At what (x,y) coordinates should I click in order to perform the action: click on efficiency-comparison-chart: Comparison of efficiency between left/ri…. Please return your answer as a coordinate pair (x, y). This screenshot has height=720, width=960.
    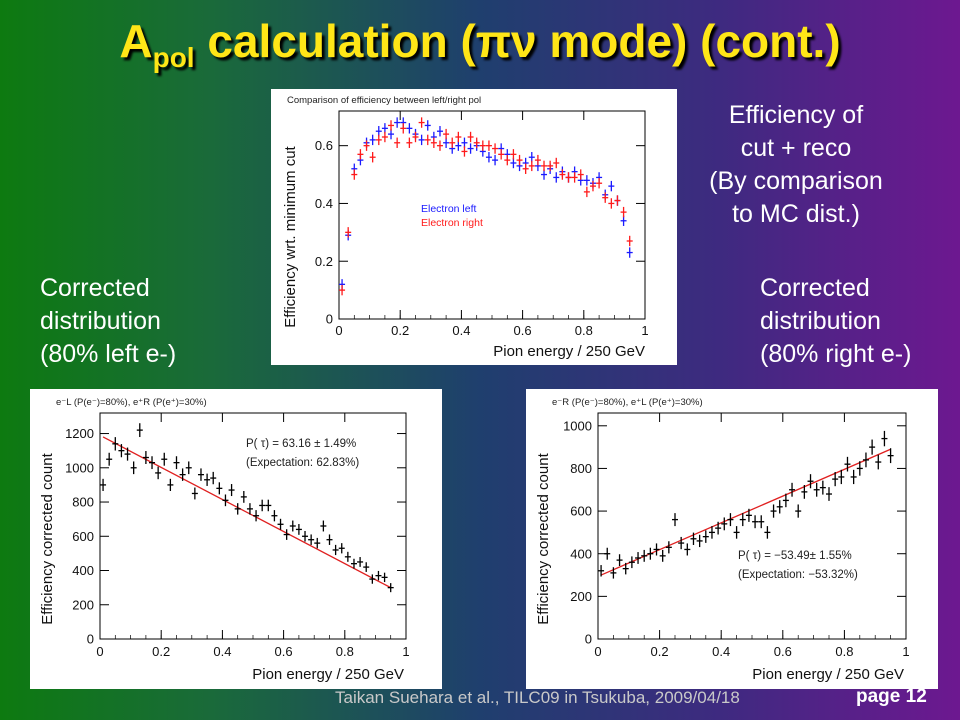
    Looking at the image, I should click on (465, 227).